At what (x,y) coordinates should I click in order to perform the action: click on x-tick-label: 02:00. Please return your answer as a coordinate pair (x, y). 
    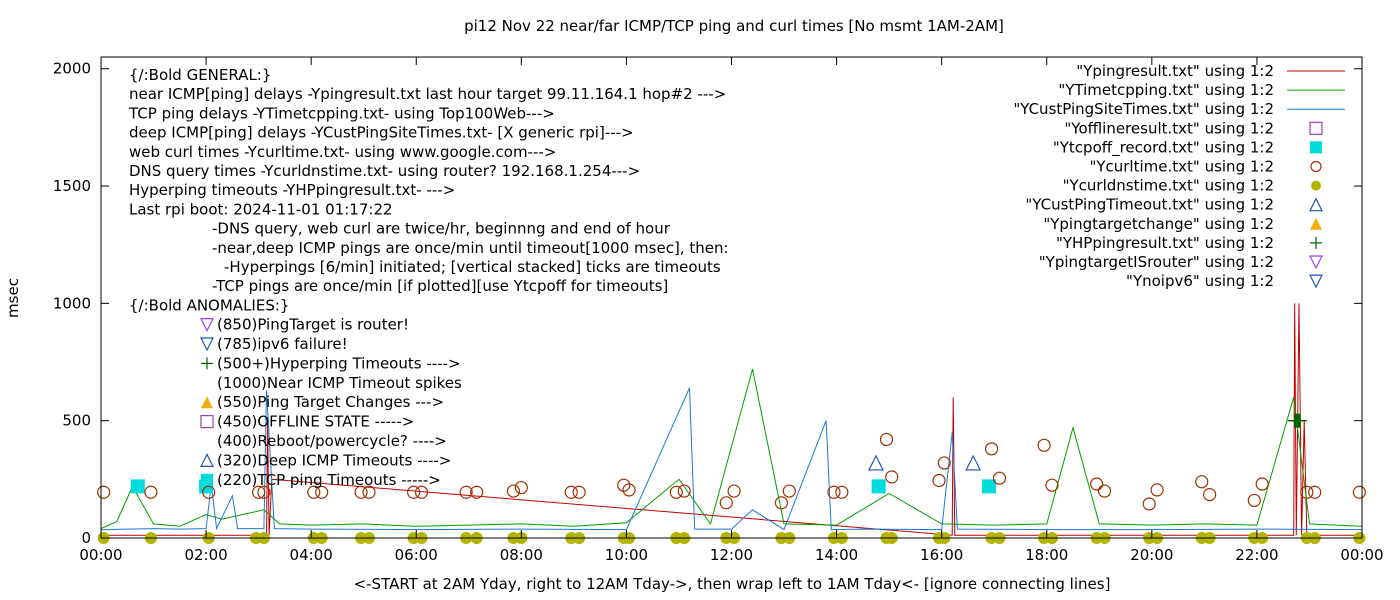
    Looking at the image, I should click on (205, 555).